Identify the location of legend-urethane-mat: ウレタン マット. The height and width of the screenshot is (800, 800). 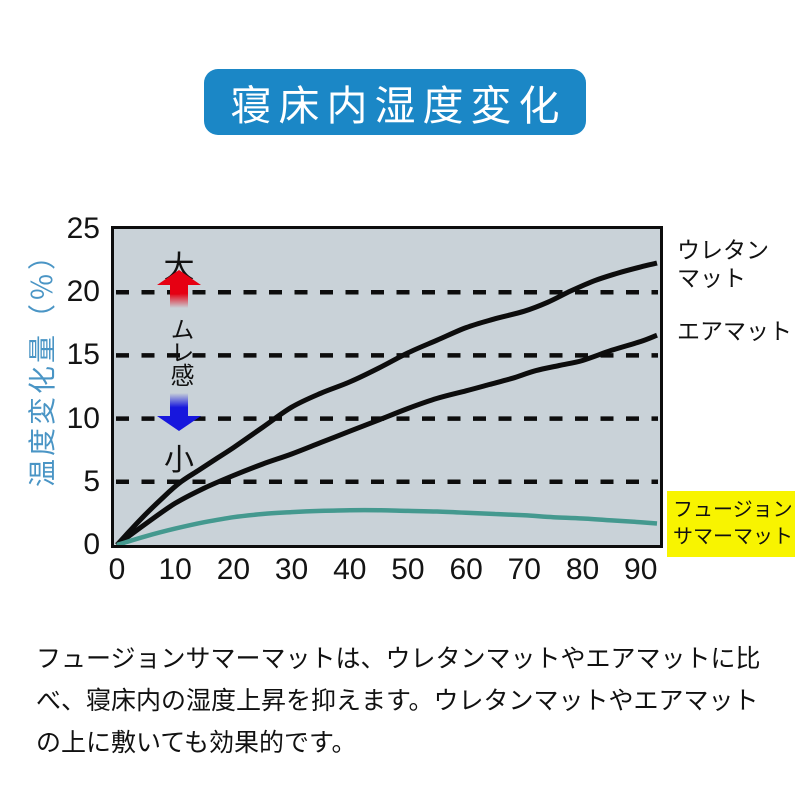
(723, 264).